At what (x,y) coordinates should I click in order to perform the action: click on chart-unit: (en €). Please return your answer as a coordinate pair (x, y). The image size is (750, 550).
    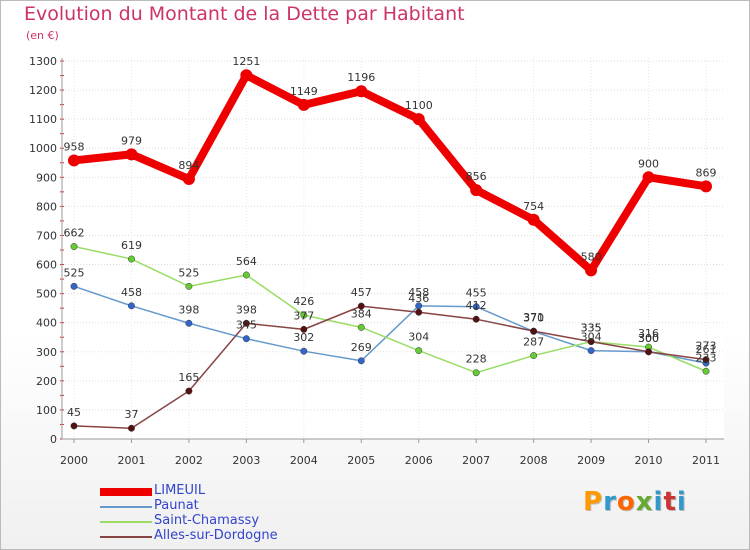
    Looking at the image, I should click on (42, 35).